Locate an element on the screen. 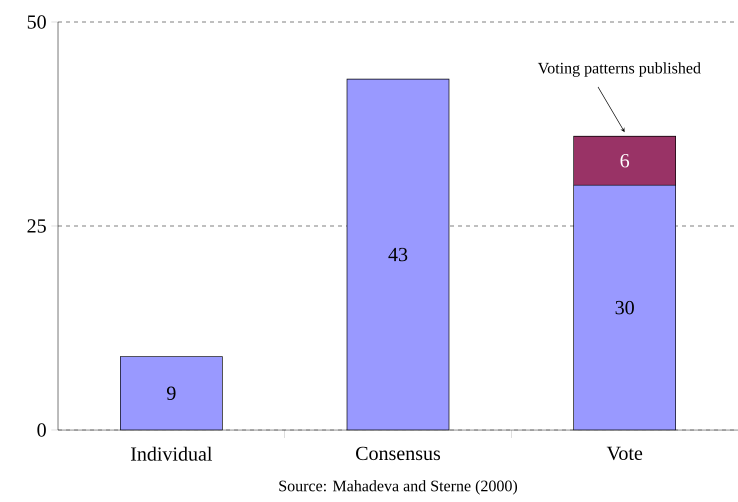  data-label: 6 is located at coordinates (625, 161).